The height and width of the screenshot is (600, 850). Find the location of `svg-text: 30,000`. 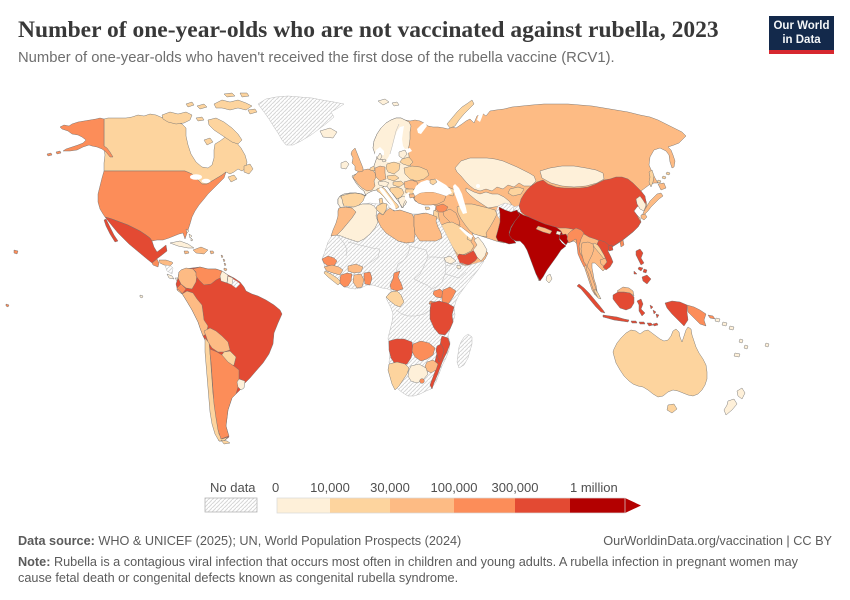

svg-text: 30,000 is located at coordinates (390, 487).